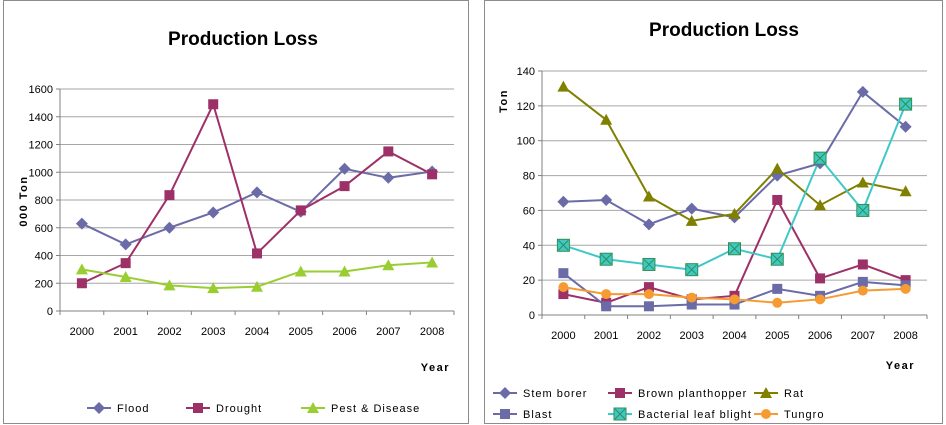 The width and height of the screenshot is (946, 425). I want to click on legend-marker-rat, so click(766, 392).